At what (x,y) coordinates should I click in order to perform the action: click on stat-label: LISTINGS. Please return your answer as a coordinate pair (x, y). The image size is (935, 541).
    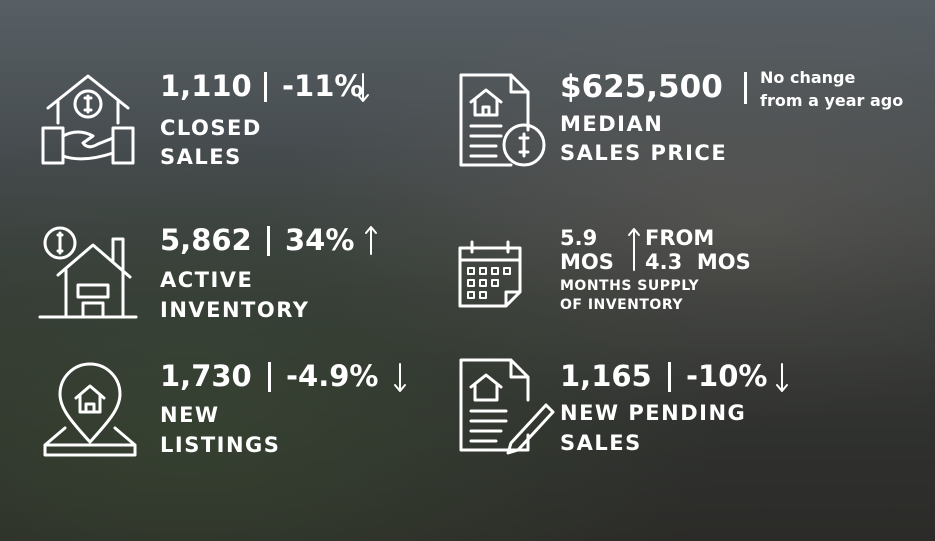
    Looking at the image, I should click on (220, 445).